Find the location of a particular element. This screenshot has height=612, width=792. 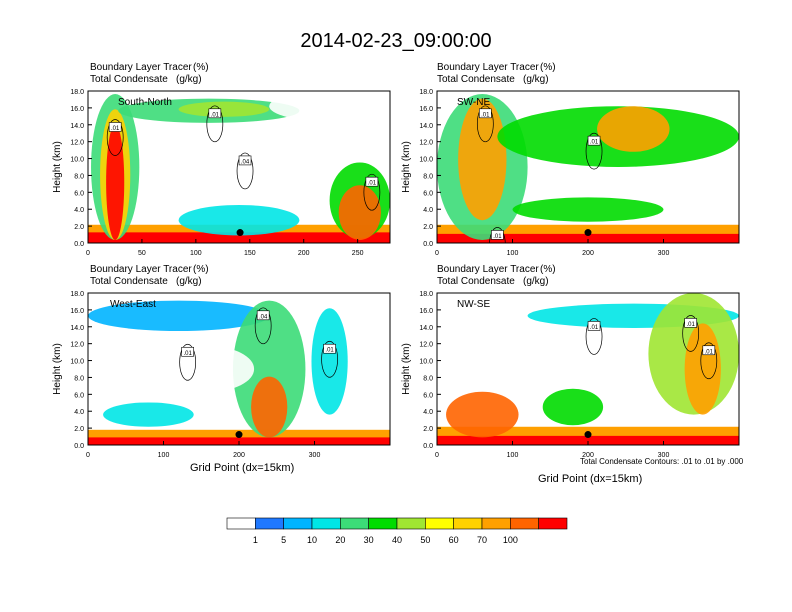

colorbar-label: 1 is located at coordinates (255, 540).